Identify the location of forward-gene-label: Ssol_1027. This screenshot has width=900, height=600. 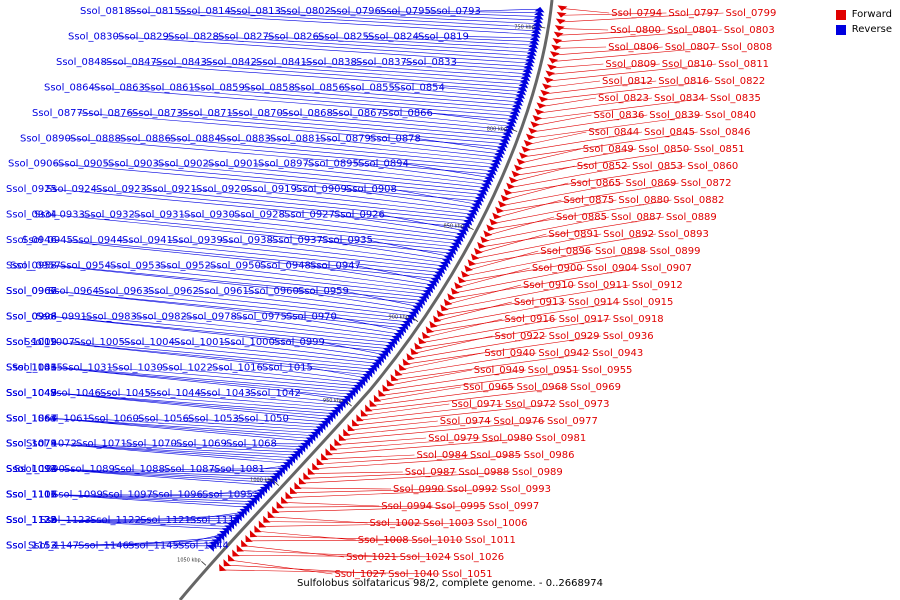
(359, 574).